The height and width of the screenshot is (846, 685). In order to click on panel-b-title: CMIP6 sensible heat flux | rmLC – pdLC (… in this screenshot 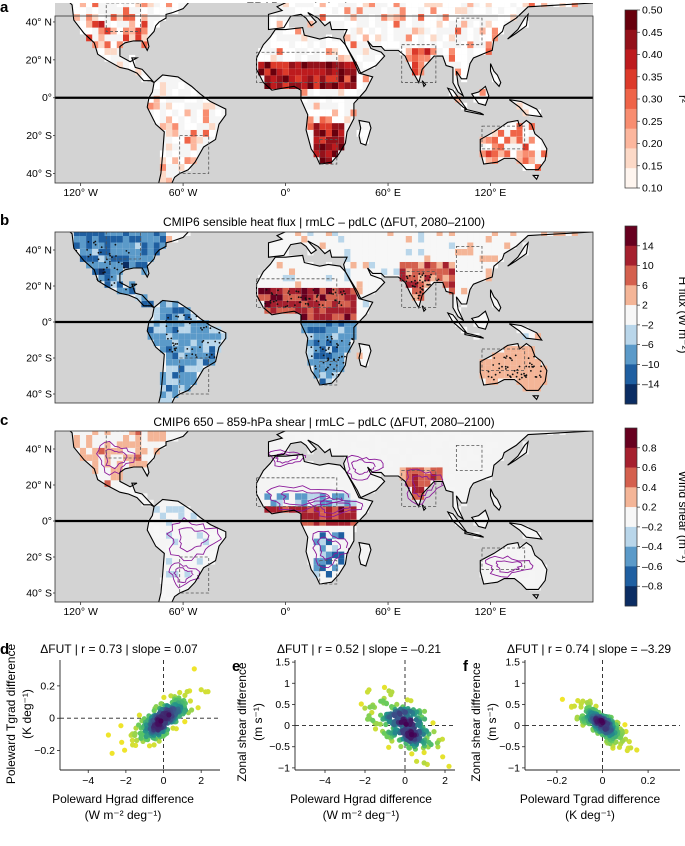, I will do `click(324, 222)`.